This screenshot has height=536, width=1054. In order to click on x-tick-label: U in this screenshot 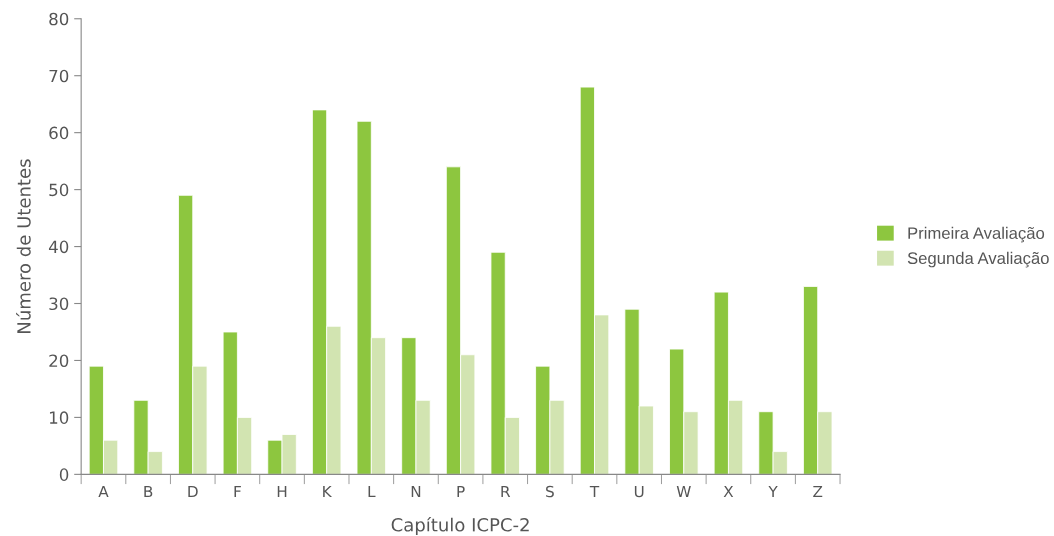, I will do `click(639, 491)`.